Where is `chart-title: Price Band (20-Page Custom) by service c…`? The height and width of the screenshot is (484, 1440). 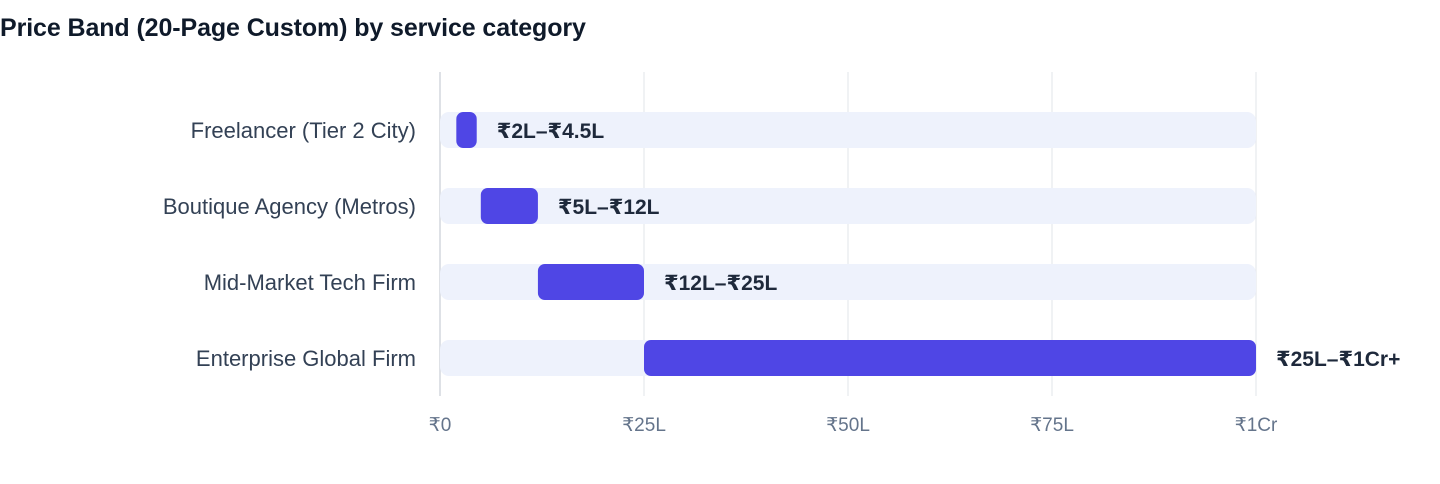
chart-title: Price Band (20-Page Custom) by service c… is located at coordinates (293, 28).